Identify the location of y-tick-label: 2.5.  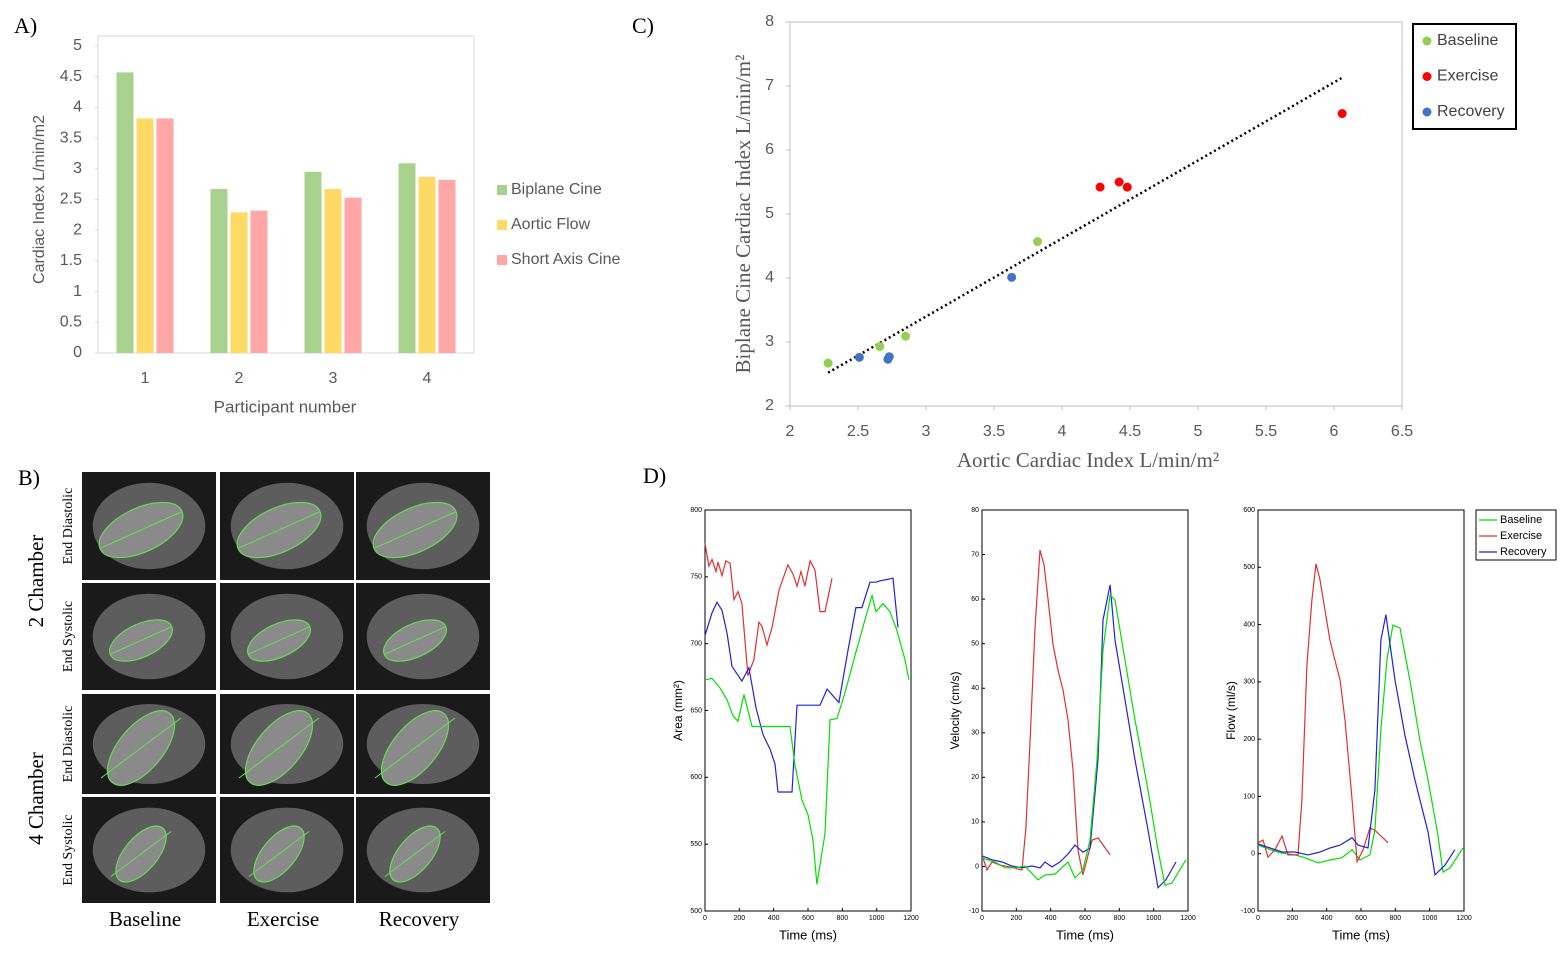
(71, 199).